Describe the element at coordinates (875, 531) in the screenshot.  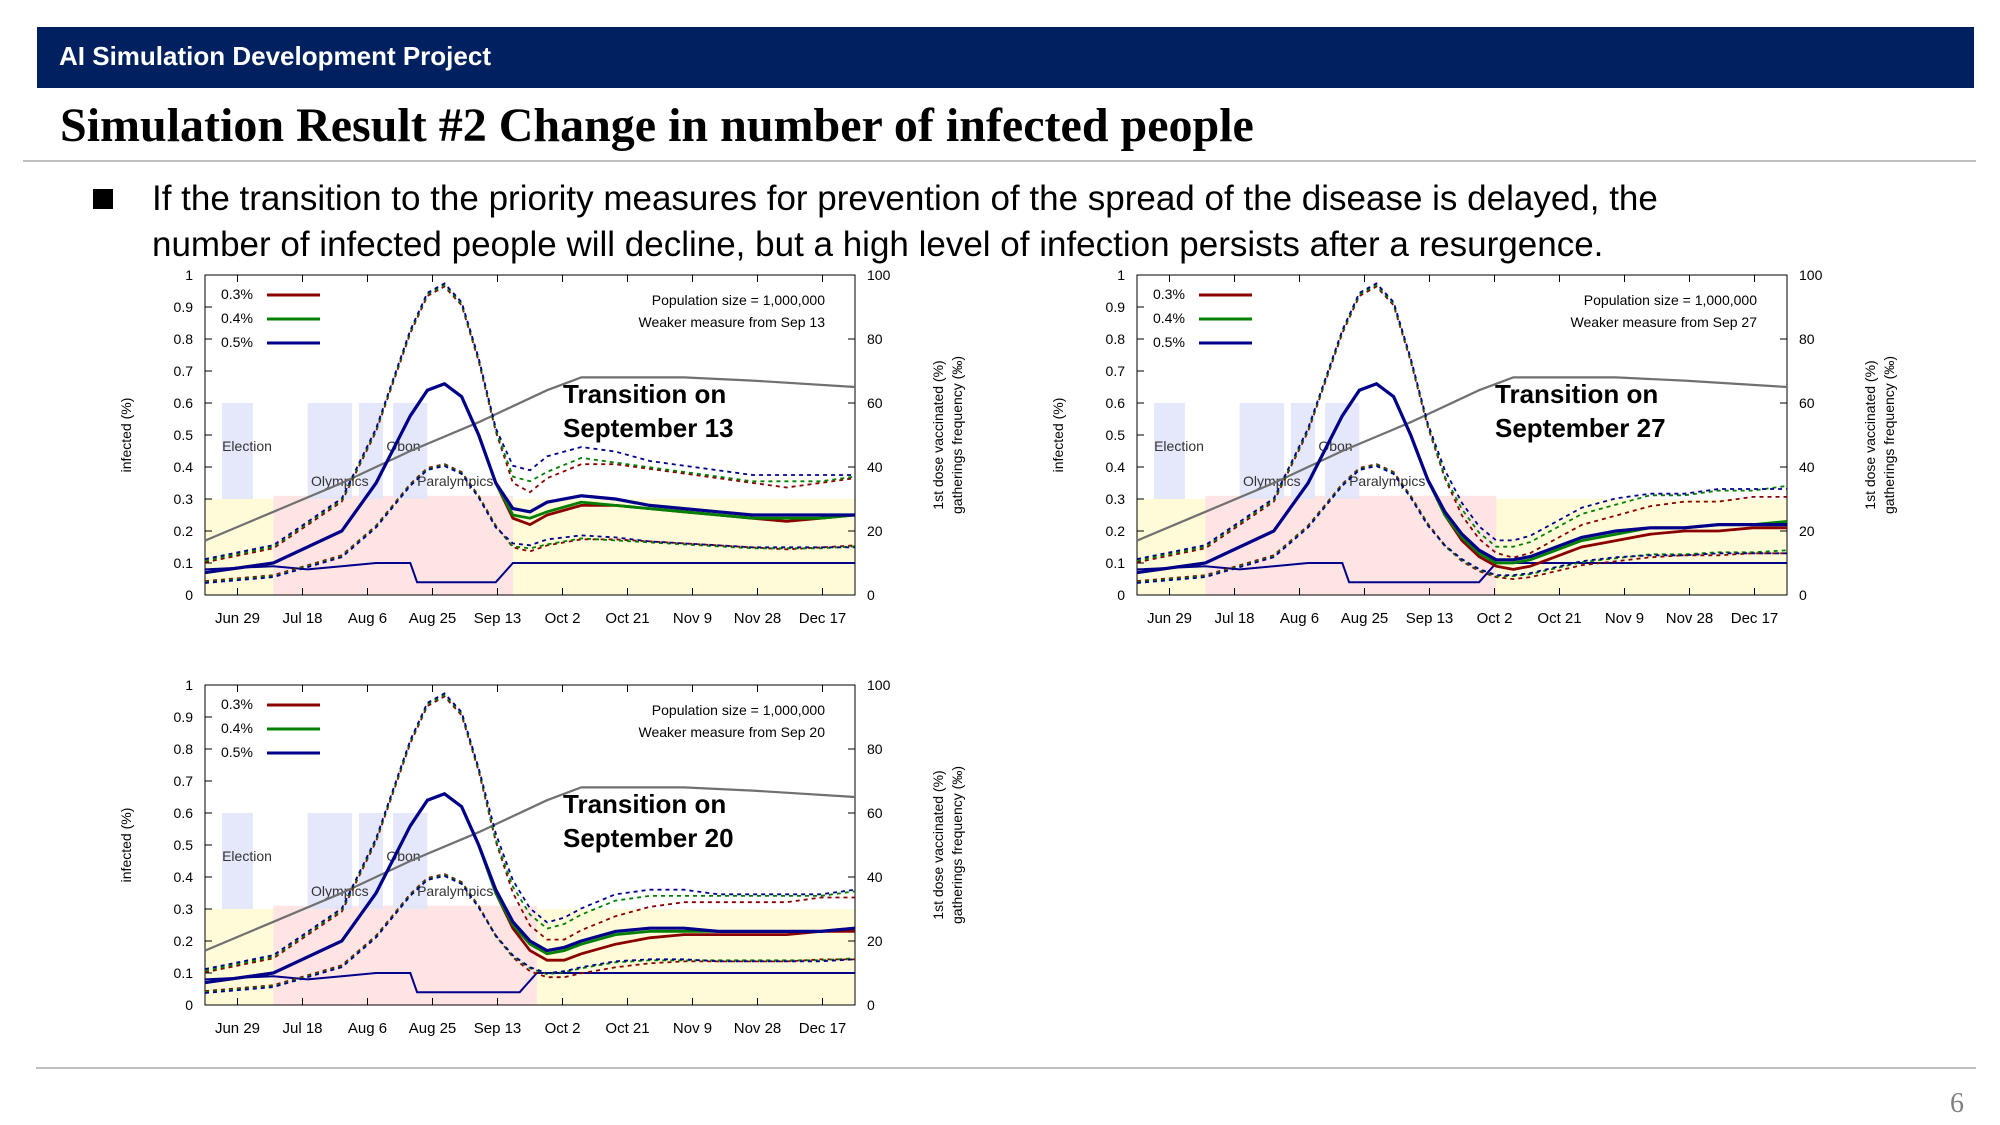
I see `y2-tick-label: 20` at that location.